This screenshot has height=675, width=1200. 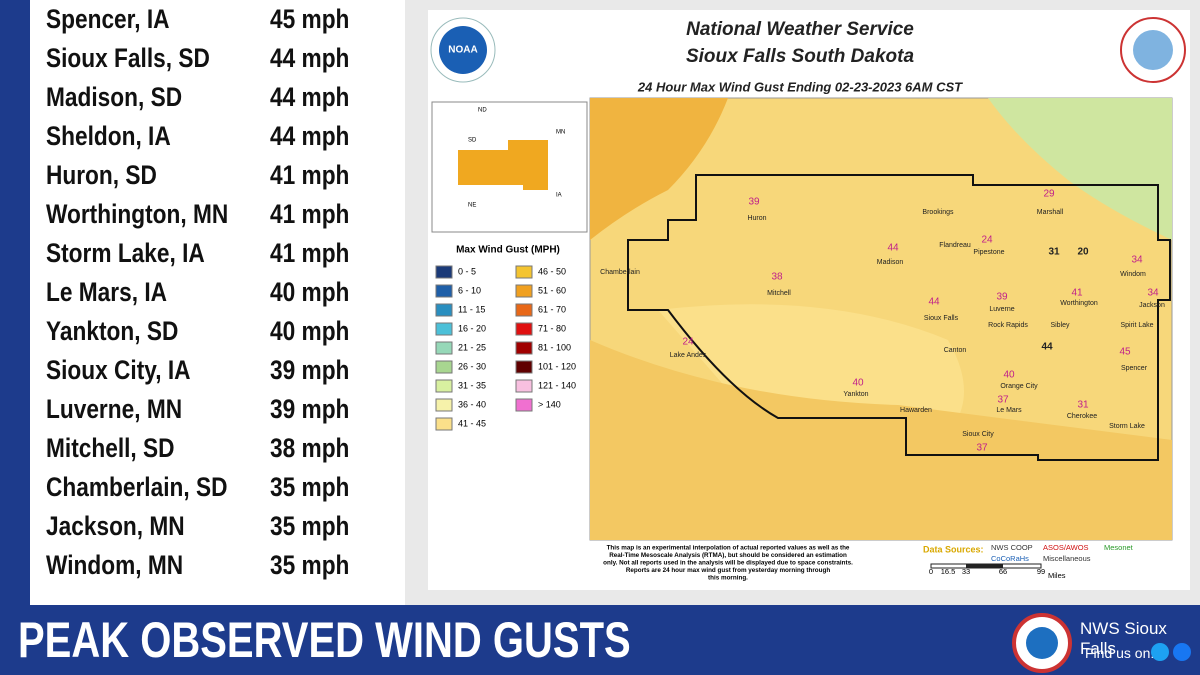 What do you see at coordinates (114, 97) in the screenshot?
I see `place-name: Madison, SD` at bounding box center [114, 97].